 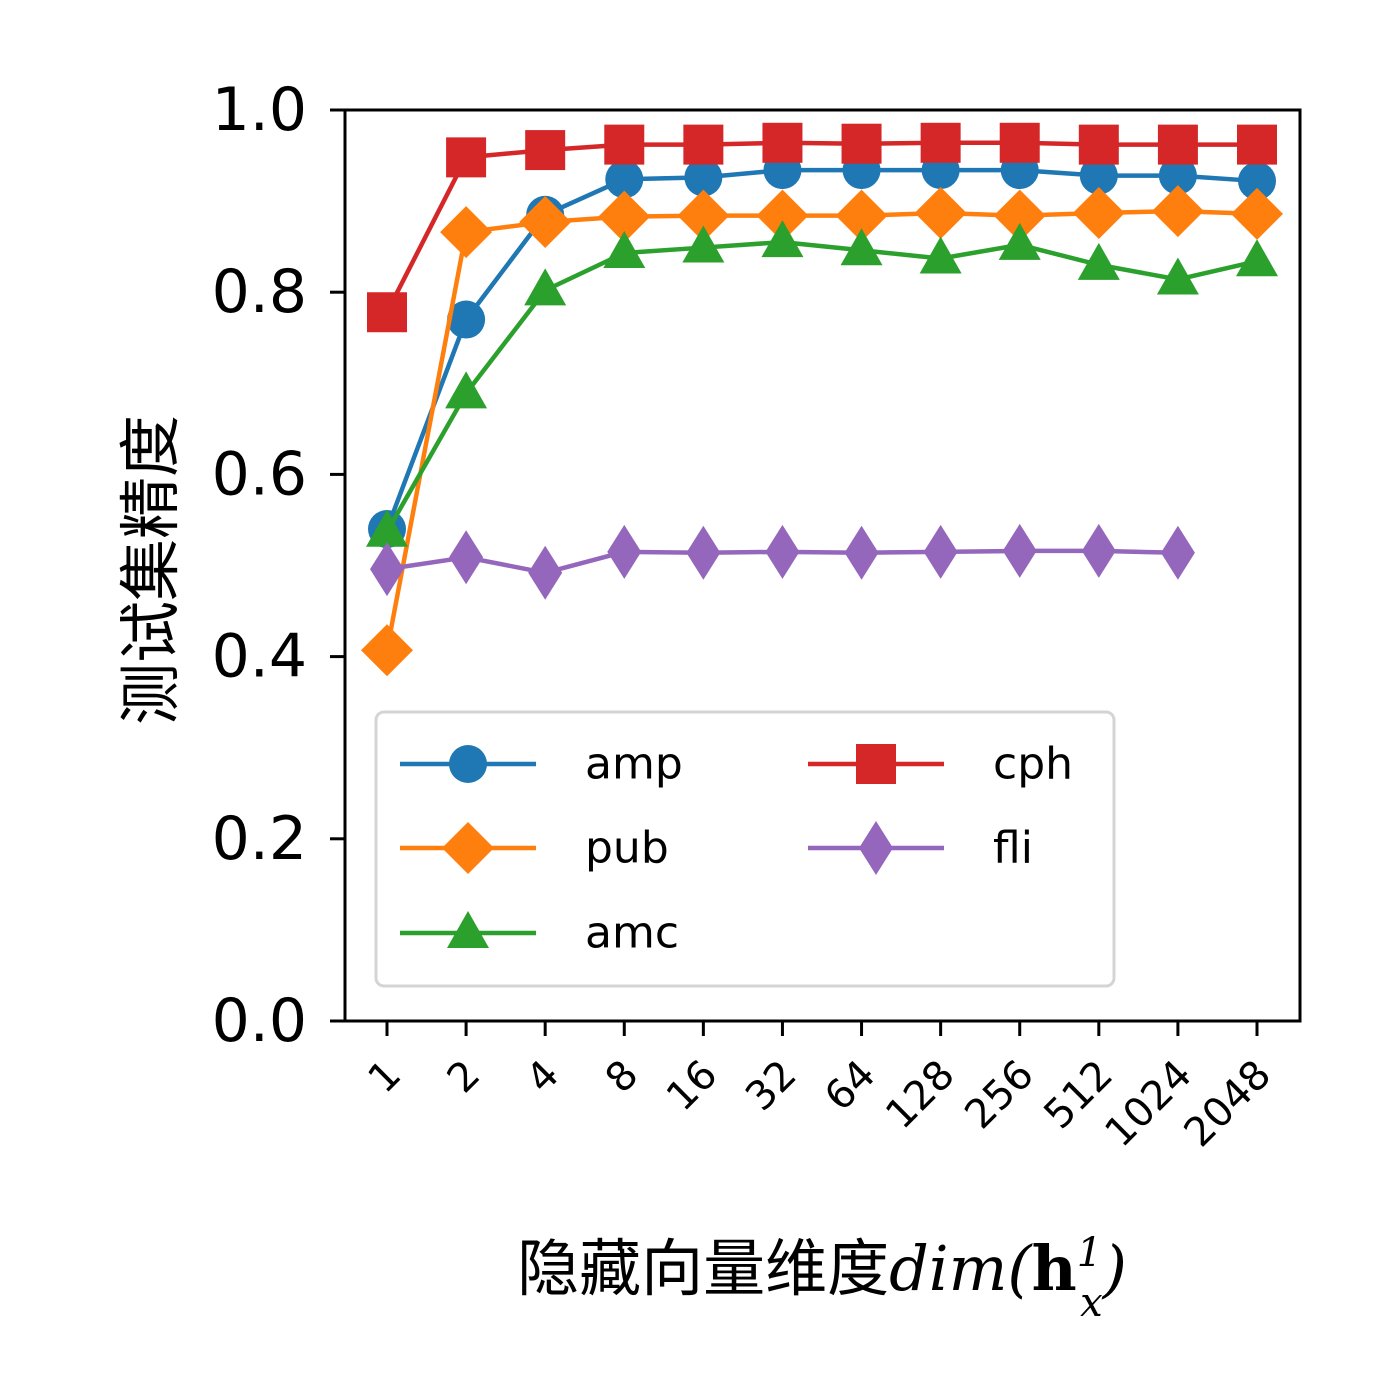 I want to click on x-tick-label-1024: 1024, so click(x=1148, y=1104).